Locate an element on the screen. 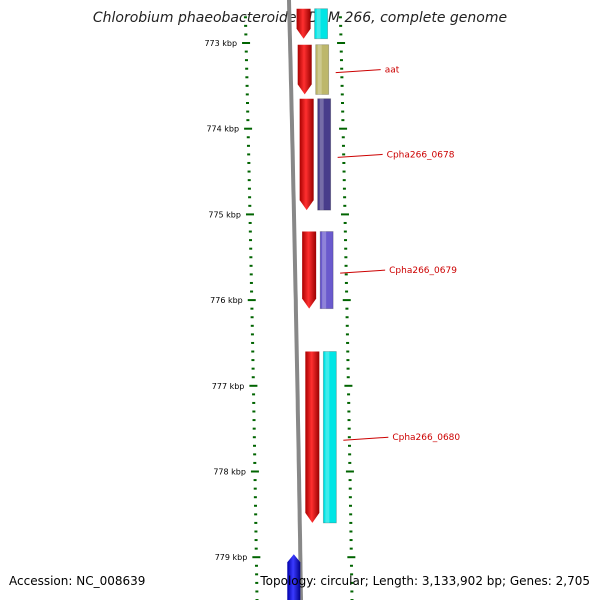 The image size is (600, 600). ruler-tick-label: 774 kbp is located at coordinates (222, 129).